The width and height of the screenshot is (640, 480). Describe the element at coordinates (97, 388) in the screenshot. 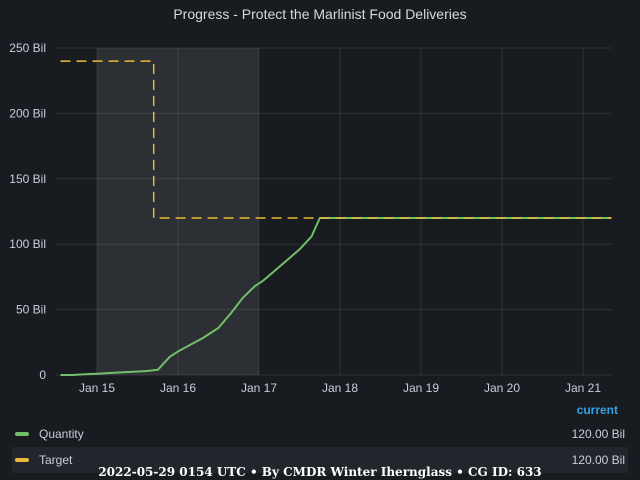

I see `x-tick-label: Jan 15` at that location.